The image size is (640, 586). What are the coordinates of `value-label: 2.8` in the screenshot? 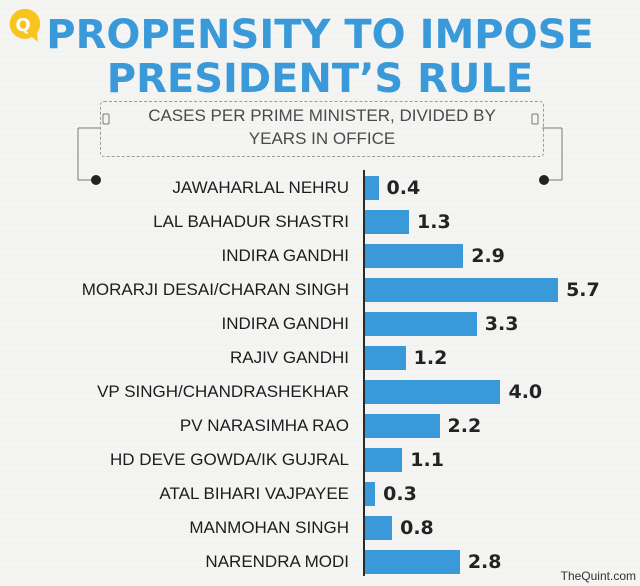 It's located at (484, 562).